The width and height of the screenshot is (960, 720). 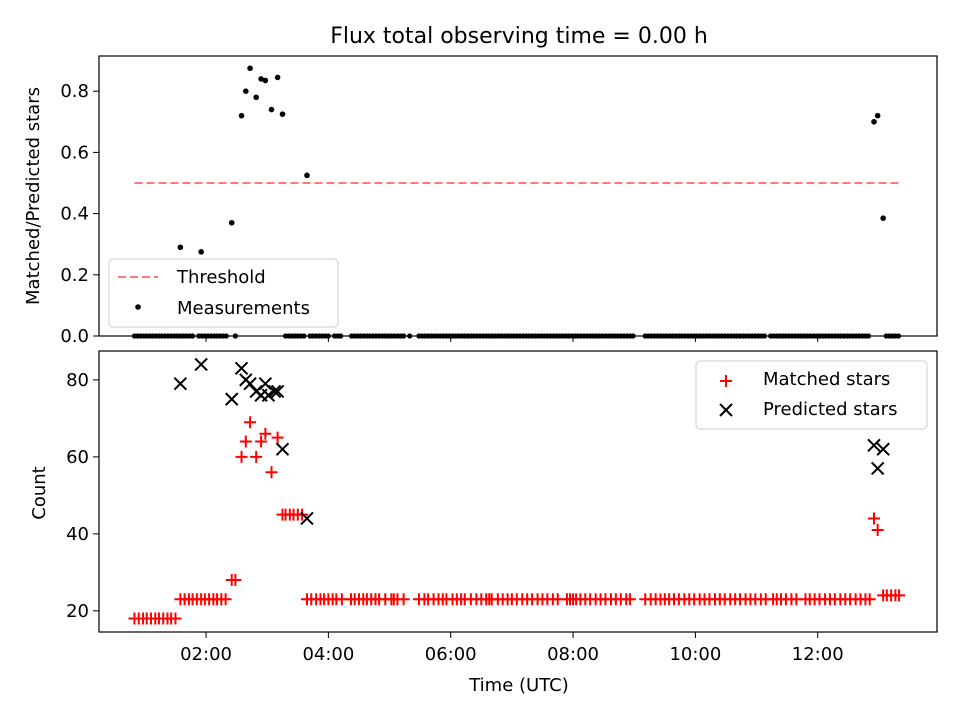 I want to click on x-tick-label: 04:00, so click(x=328, y=654).